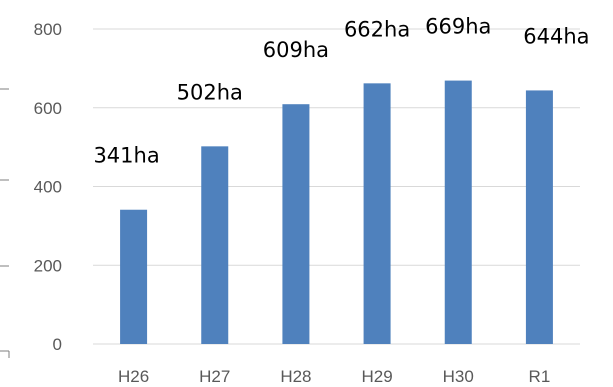 The width and height of the screenshot is (613, 387). I want to click on data-label: 669ha, so click(458, 27).